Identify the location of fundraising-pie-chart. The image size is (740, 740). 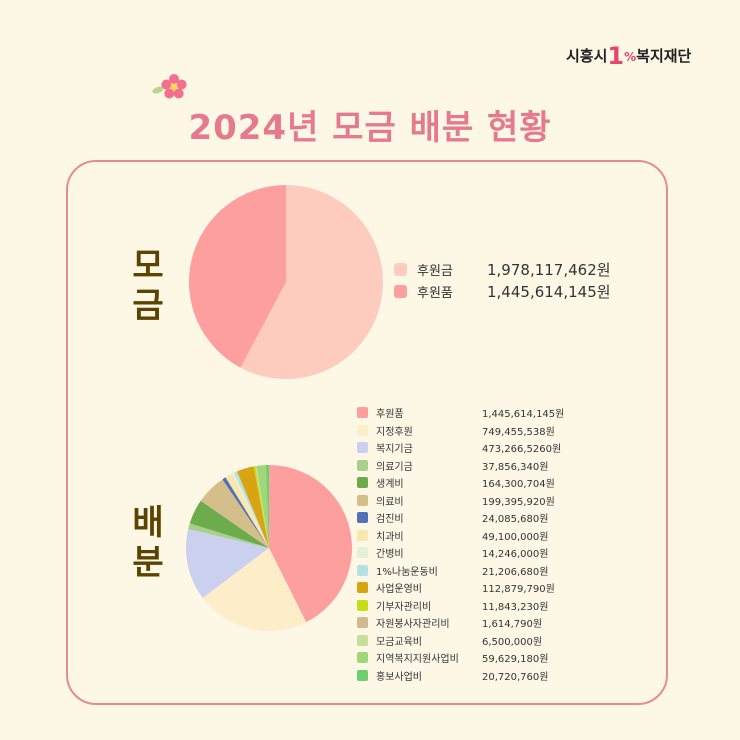
(286, 282).